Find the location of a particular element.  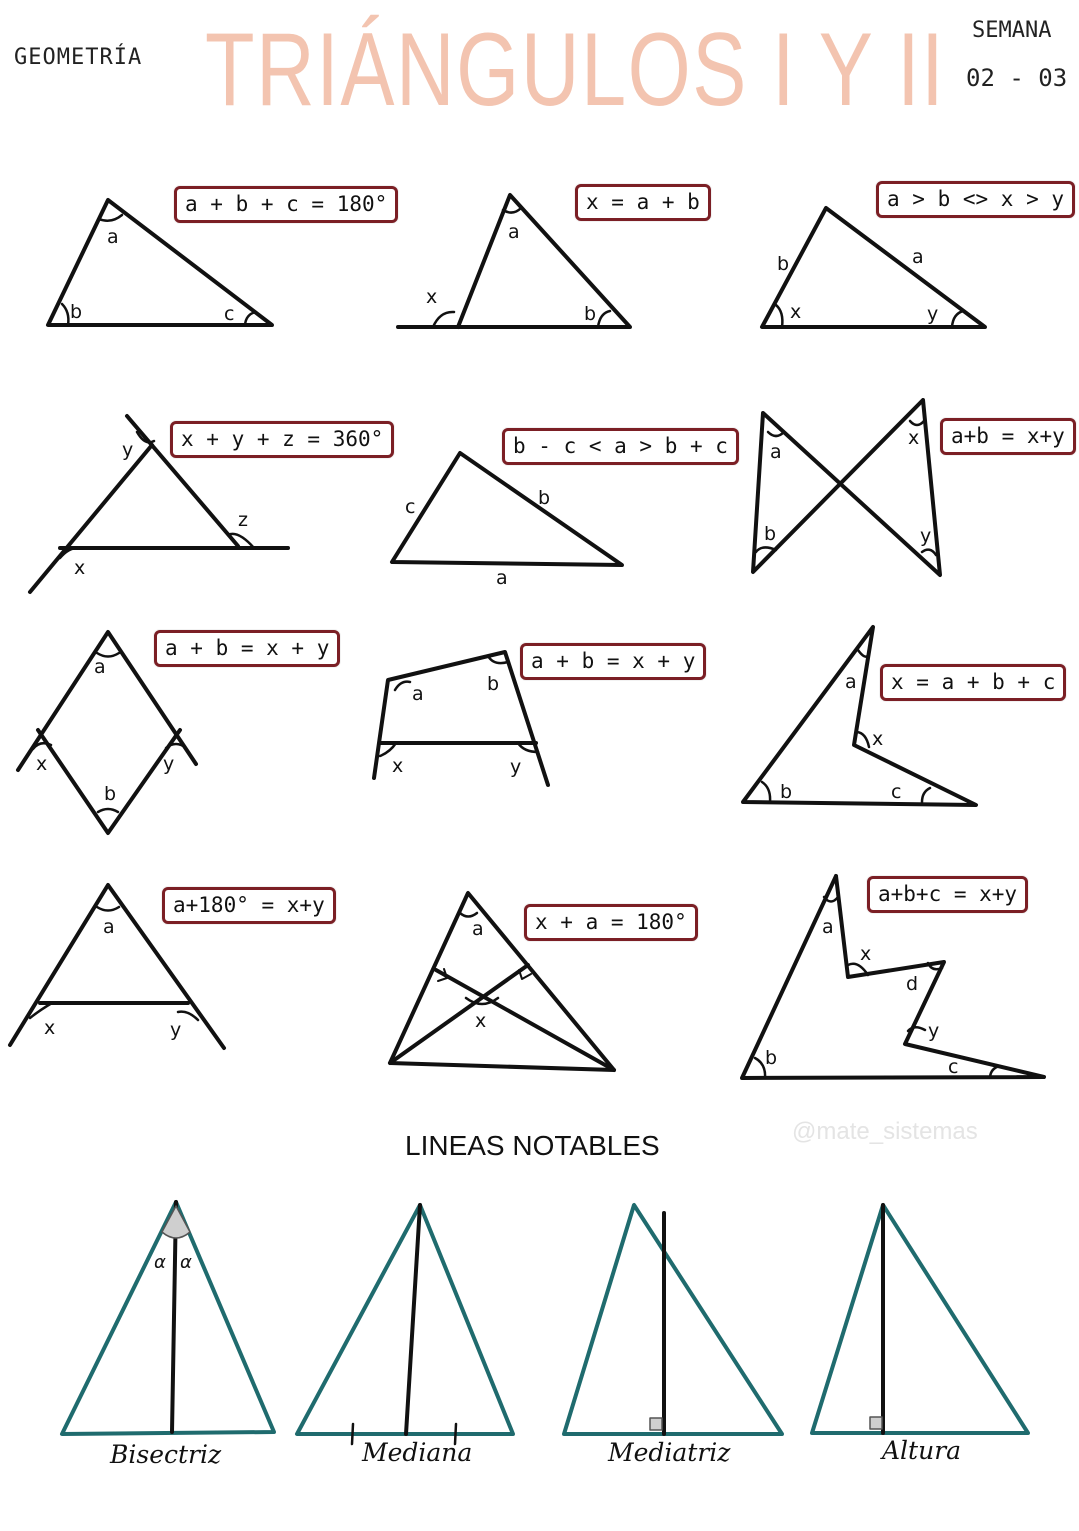

week-label: SEMANA is located at coordinates (1012, 30).